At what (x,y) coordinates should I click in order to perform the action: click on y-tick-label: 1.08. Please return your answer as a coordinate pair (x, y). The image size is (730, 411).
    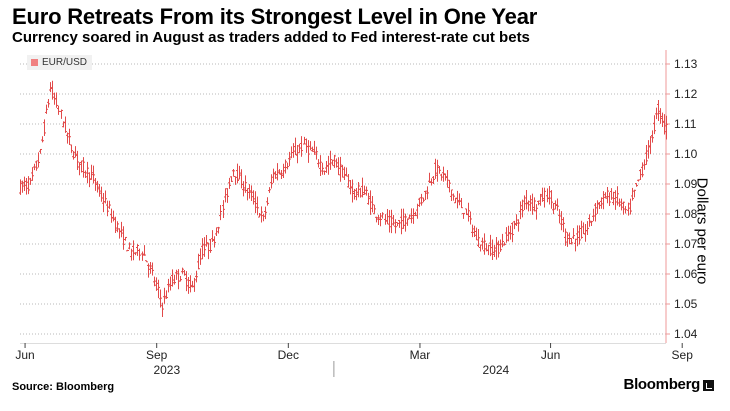
    Looking at the image, I should click on (686, 214).